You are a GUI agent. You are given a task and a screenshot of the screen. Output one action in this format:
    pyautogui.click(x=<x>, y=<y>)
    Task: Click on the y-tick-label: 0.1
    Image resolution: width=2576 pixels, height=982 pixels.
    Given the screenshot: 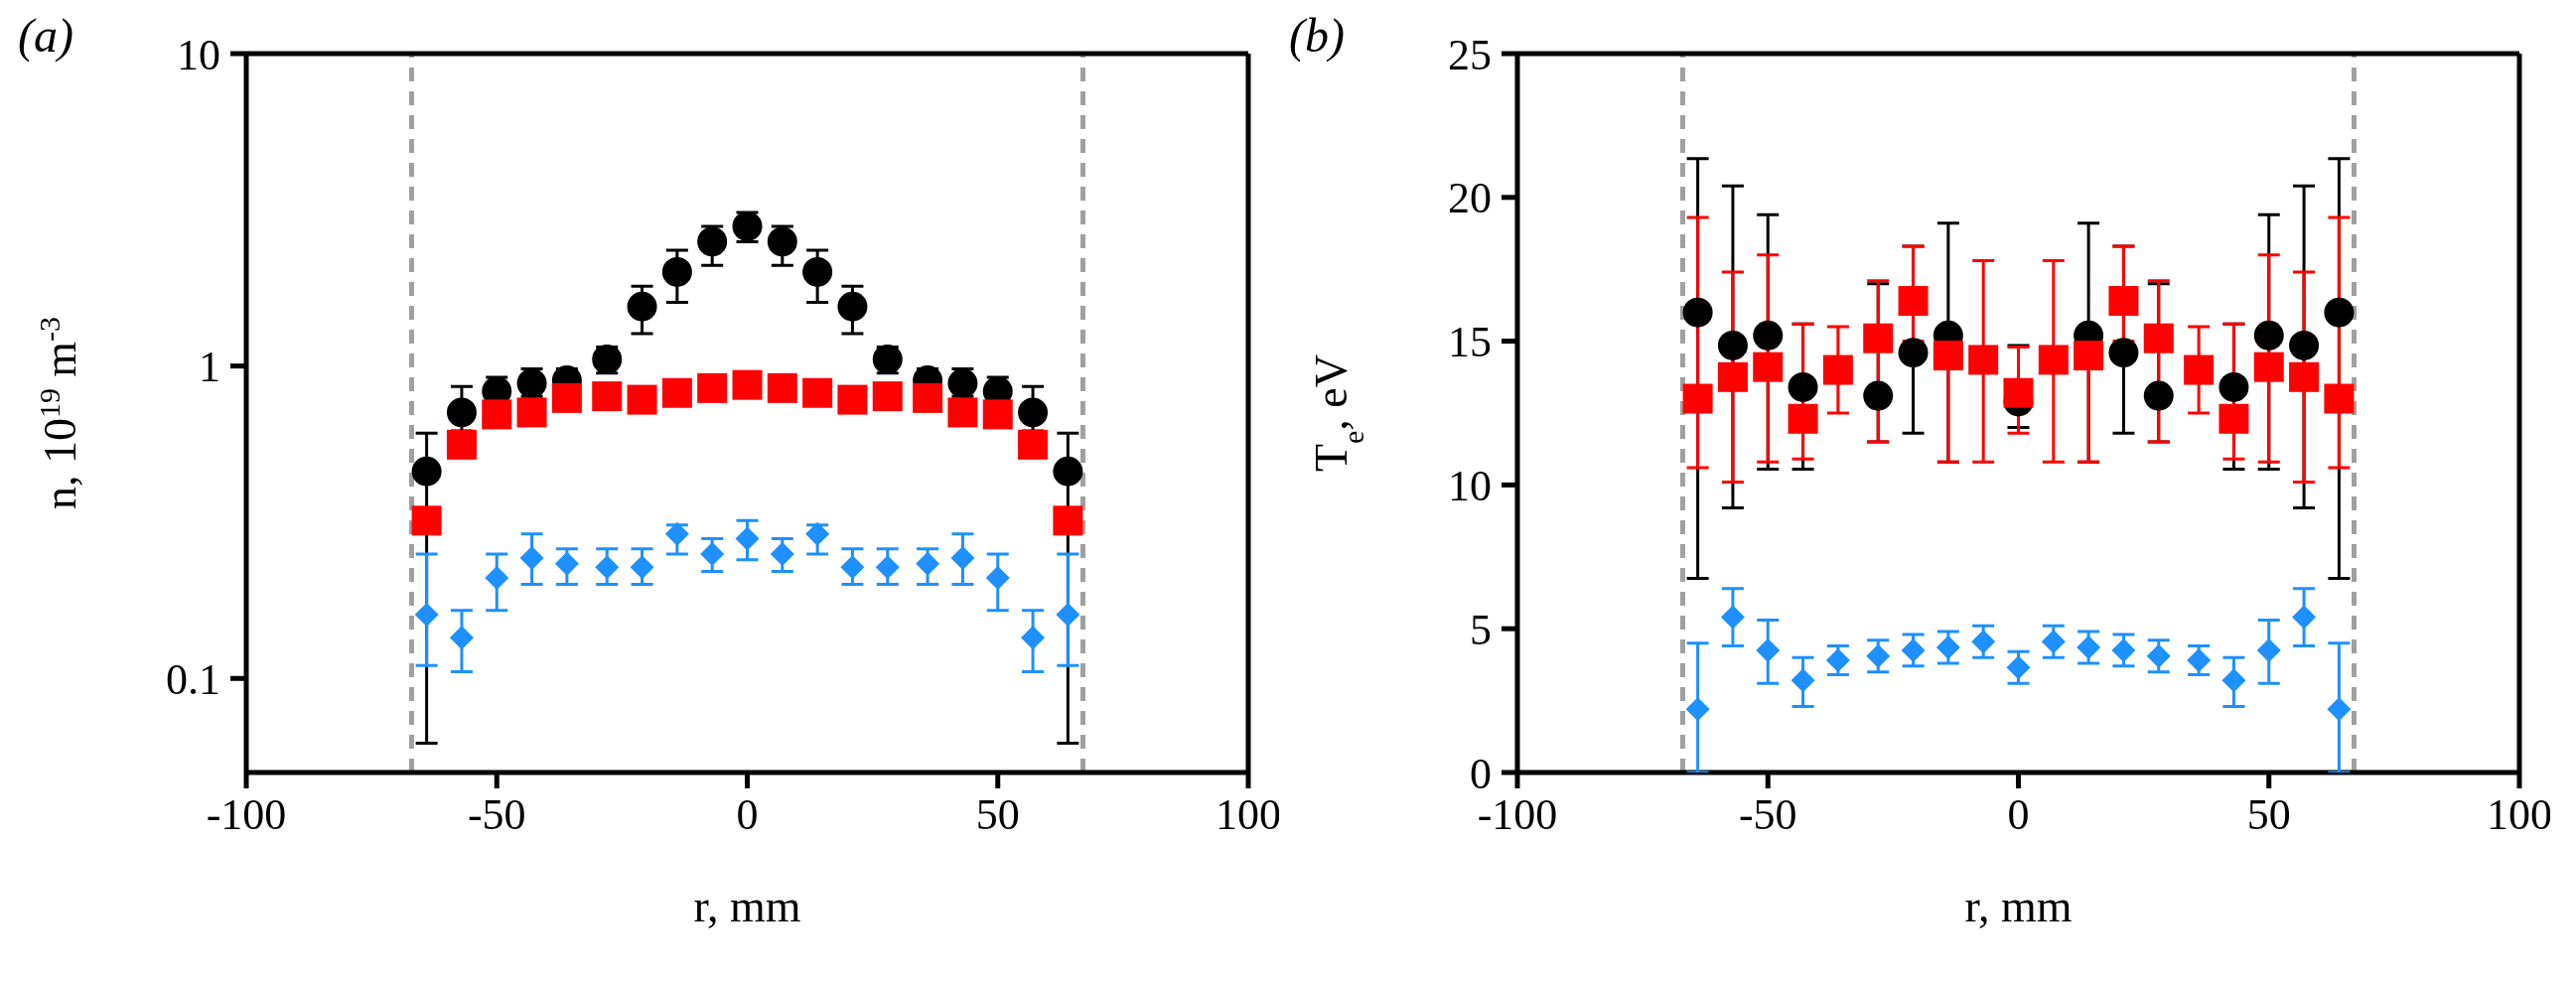 What is the action you would take?
    pyautogui.click(x=193, y=679)
    